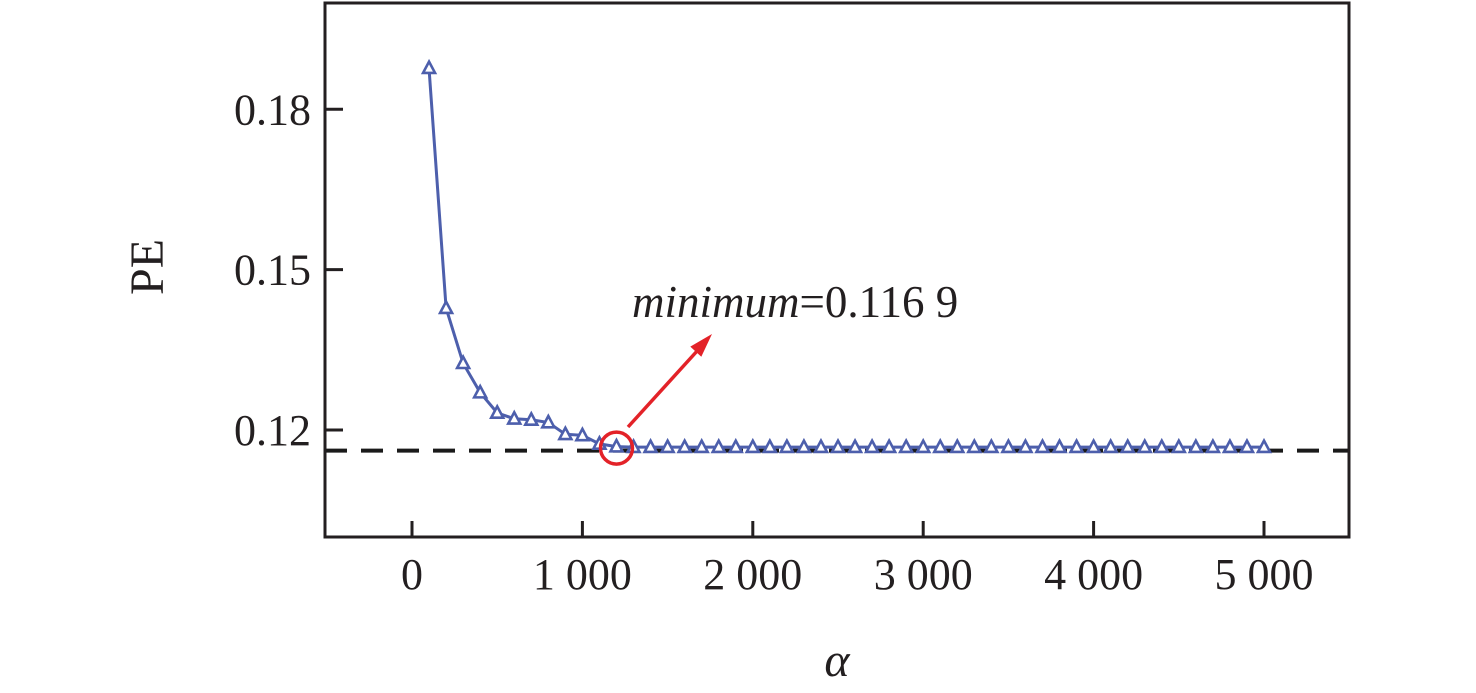 Image resolution: width=1476 pixels, height=693 pixels. What do you see at coordinates (1264, 574) in the screenshot?
I see `x-tick-label: 5 000` at bounding box center [1264, 574].